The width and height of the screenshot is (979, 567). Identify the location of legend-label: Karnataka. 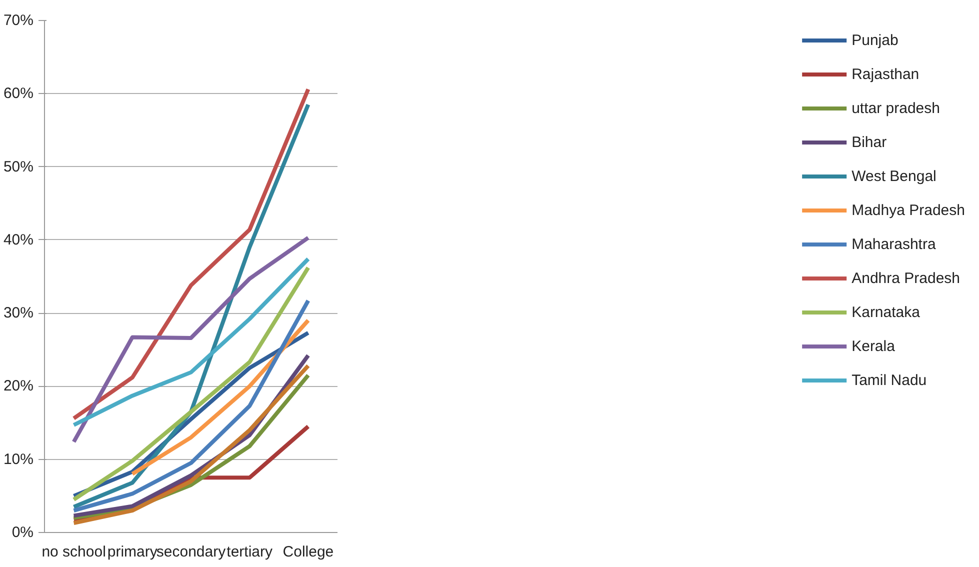
(886, 312).